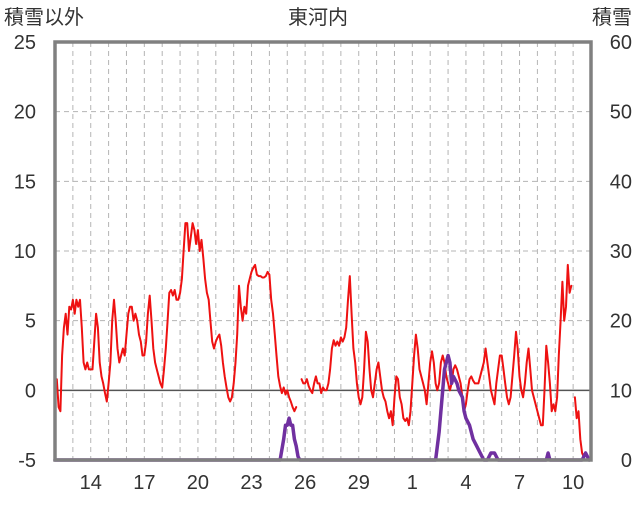 This screenshot has width=636, height=506. I want to click on left-tick-label: -5, so click(27, 461).